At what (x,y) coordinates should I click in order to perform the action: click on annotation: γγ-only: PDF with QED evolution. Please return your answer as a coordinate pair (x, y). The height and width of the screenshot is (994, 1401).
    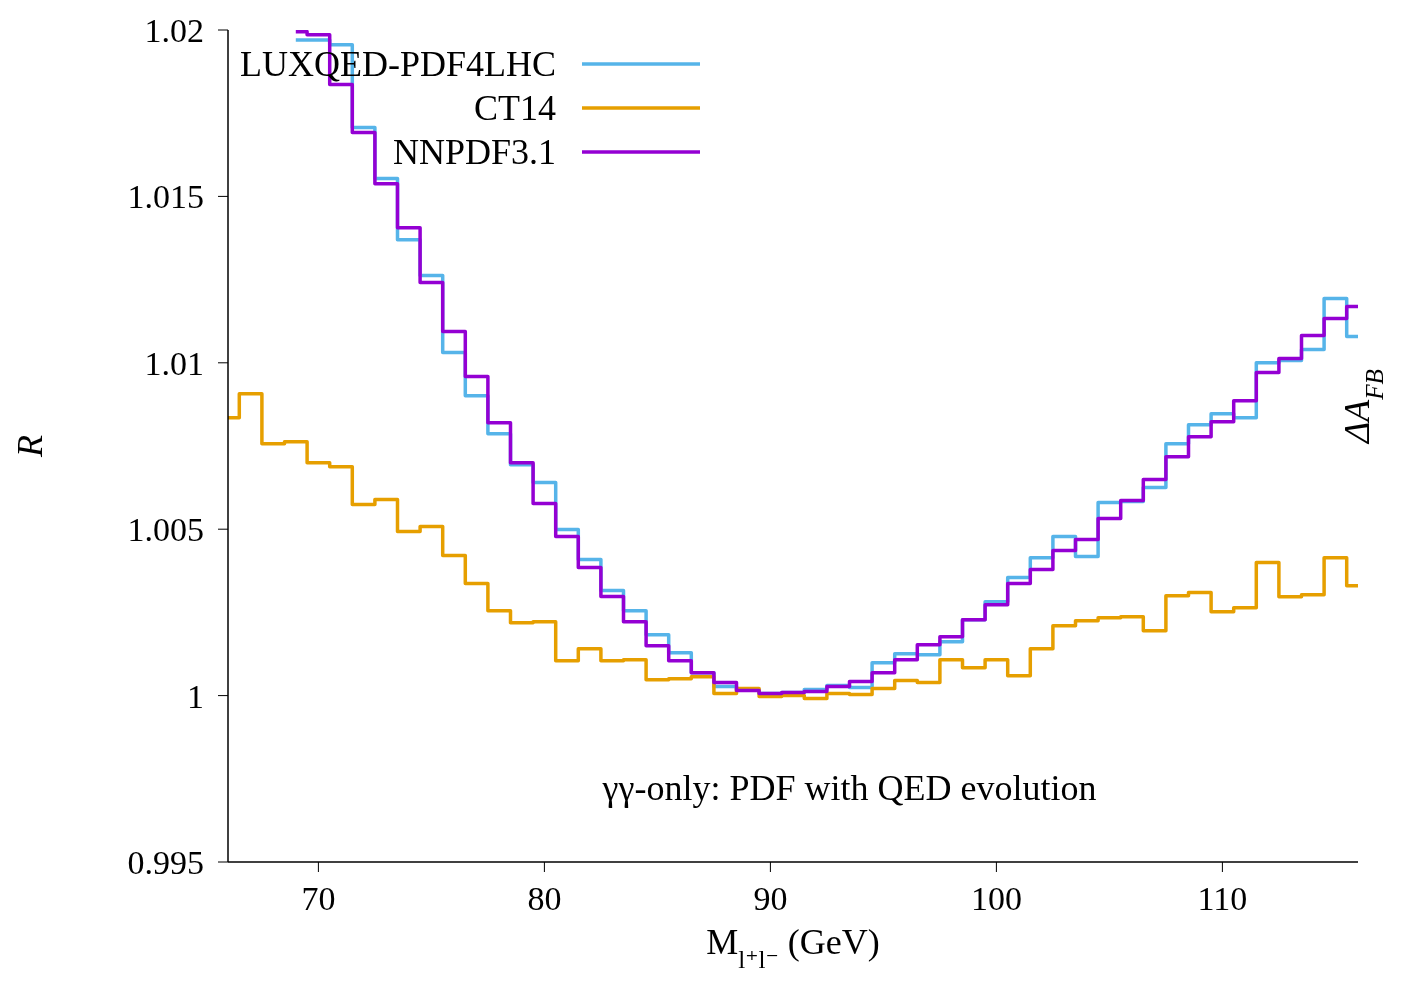
    Looking at the image, I should click on (849, 787).